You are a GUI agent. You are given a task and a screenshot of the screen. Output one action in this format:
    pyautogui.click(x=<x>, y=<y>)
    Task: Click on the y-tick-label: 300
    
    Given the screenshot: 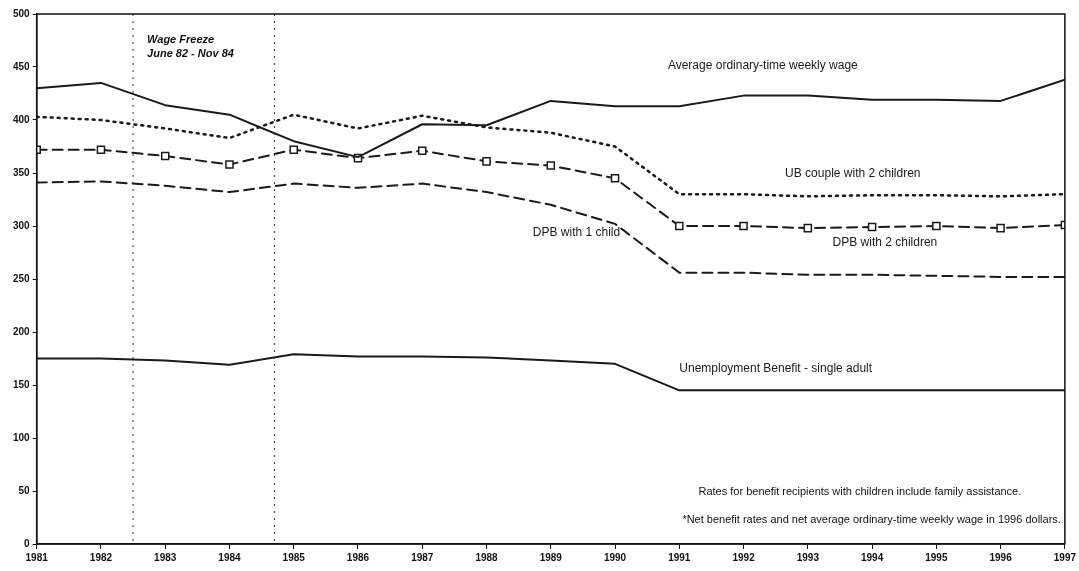 What is the action you would take?
    pyautogui.click(x=22, y=225)
    